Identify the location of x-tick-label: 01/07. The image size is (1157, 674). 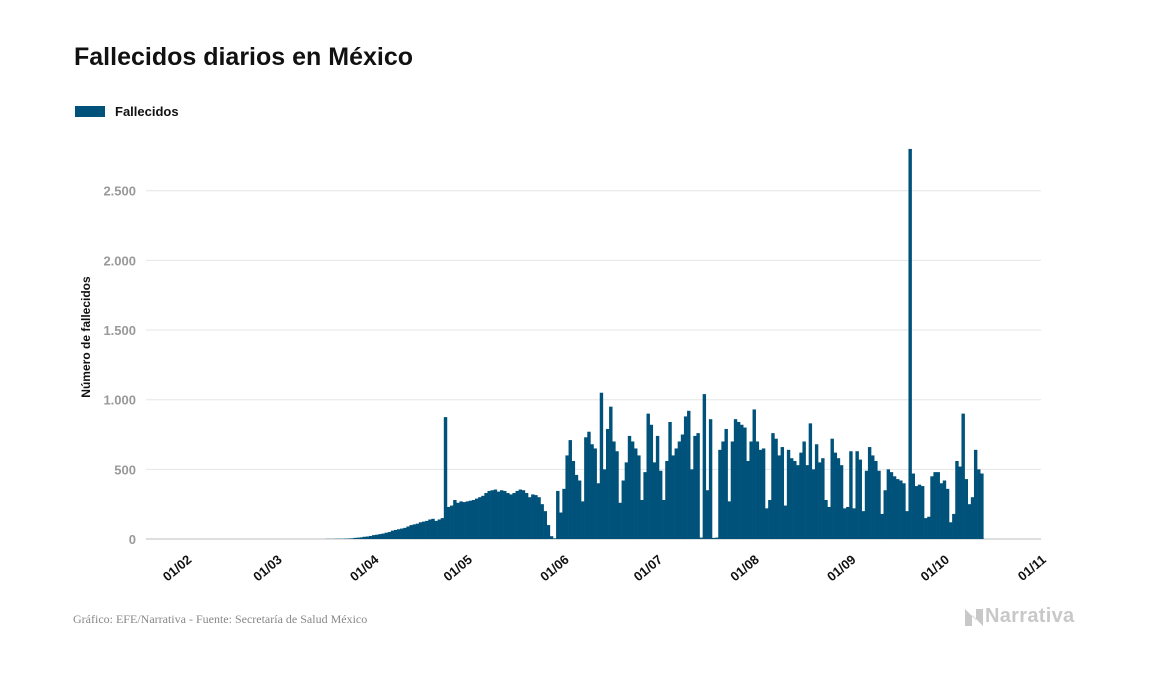
(648, 568).